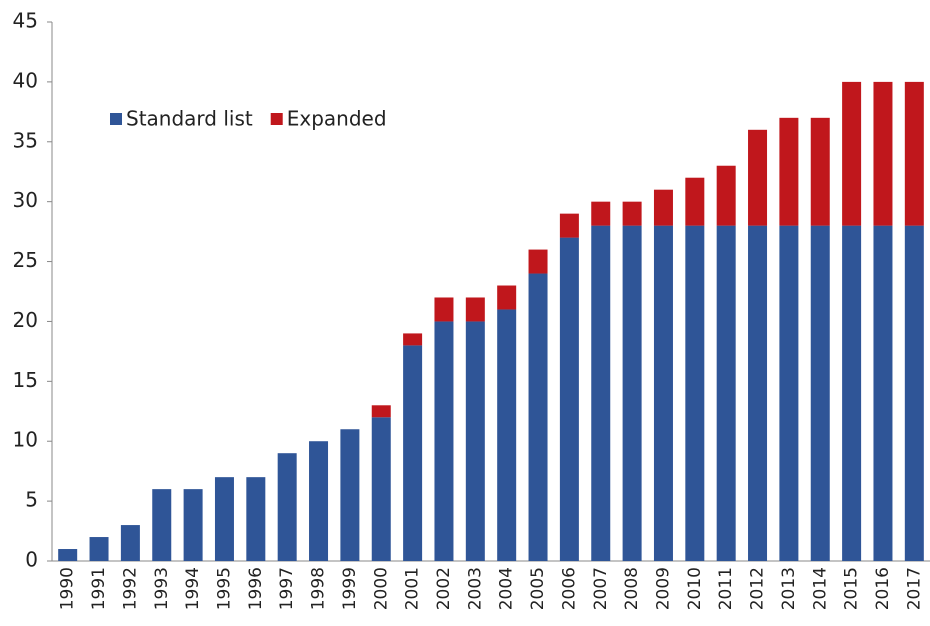  What do you see at coordinates (25, 200) in the screenshot?
I see `y-tick-label: 30` at bounding box center [25, 200].